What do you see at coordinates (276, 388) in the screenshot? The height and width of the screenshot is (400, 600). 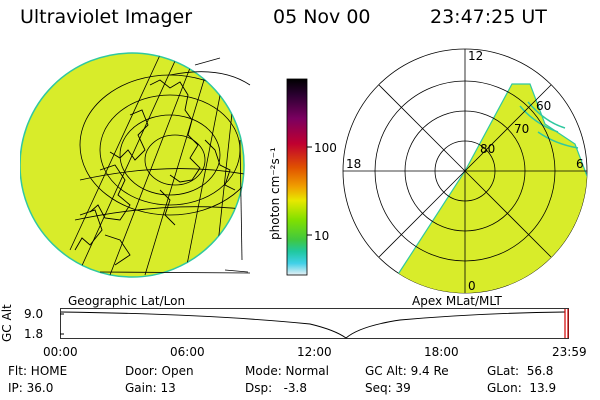 I see `info-dsp: Dsp: -3.8` at bounding box center [276, 388].